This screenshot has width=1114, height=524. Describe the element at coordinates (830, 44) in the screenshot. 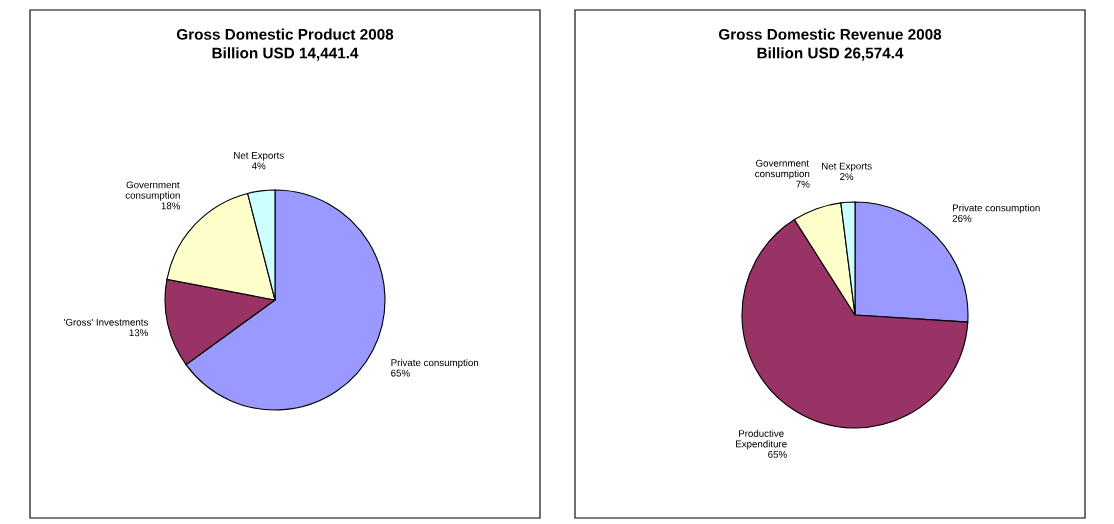

I see `chart-title: Gross Domestic Revenue 2008 Billion USD 26,574.4` at that location.